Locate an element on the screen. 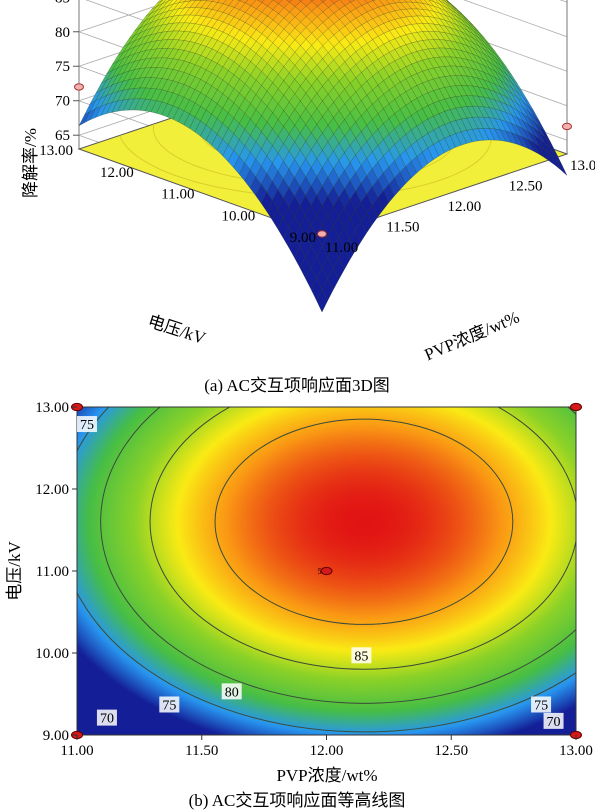 The width and height of the screenshot is (595, 812). z-tick-label: 75 is located at coordinates (62, 67).